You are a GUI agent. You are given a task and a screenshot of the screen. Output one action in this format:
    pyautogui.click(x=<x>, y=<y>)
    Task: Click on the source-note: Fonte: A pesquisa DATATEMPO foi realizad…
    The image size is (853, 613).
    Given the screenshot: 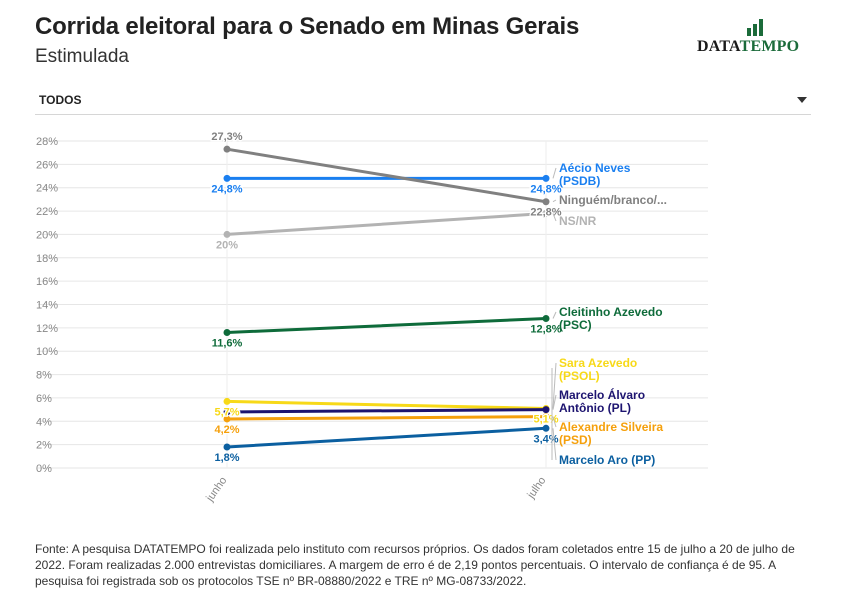 What is the action you would take?
    pyautogui.click(x=415, y=565)
    